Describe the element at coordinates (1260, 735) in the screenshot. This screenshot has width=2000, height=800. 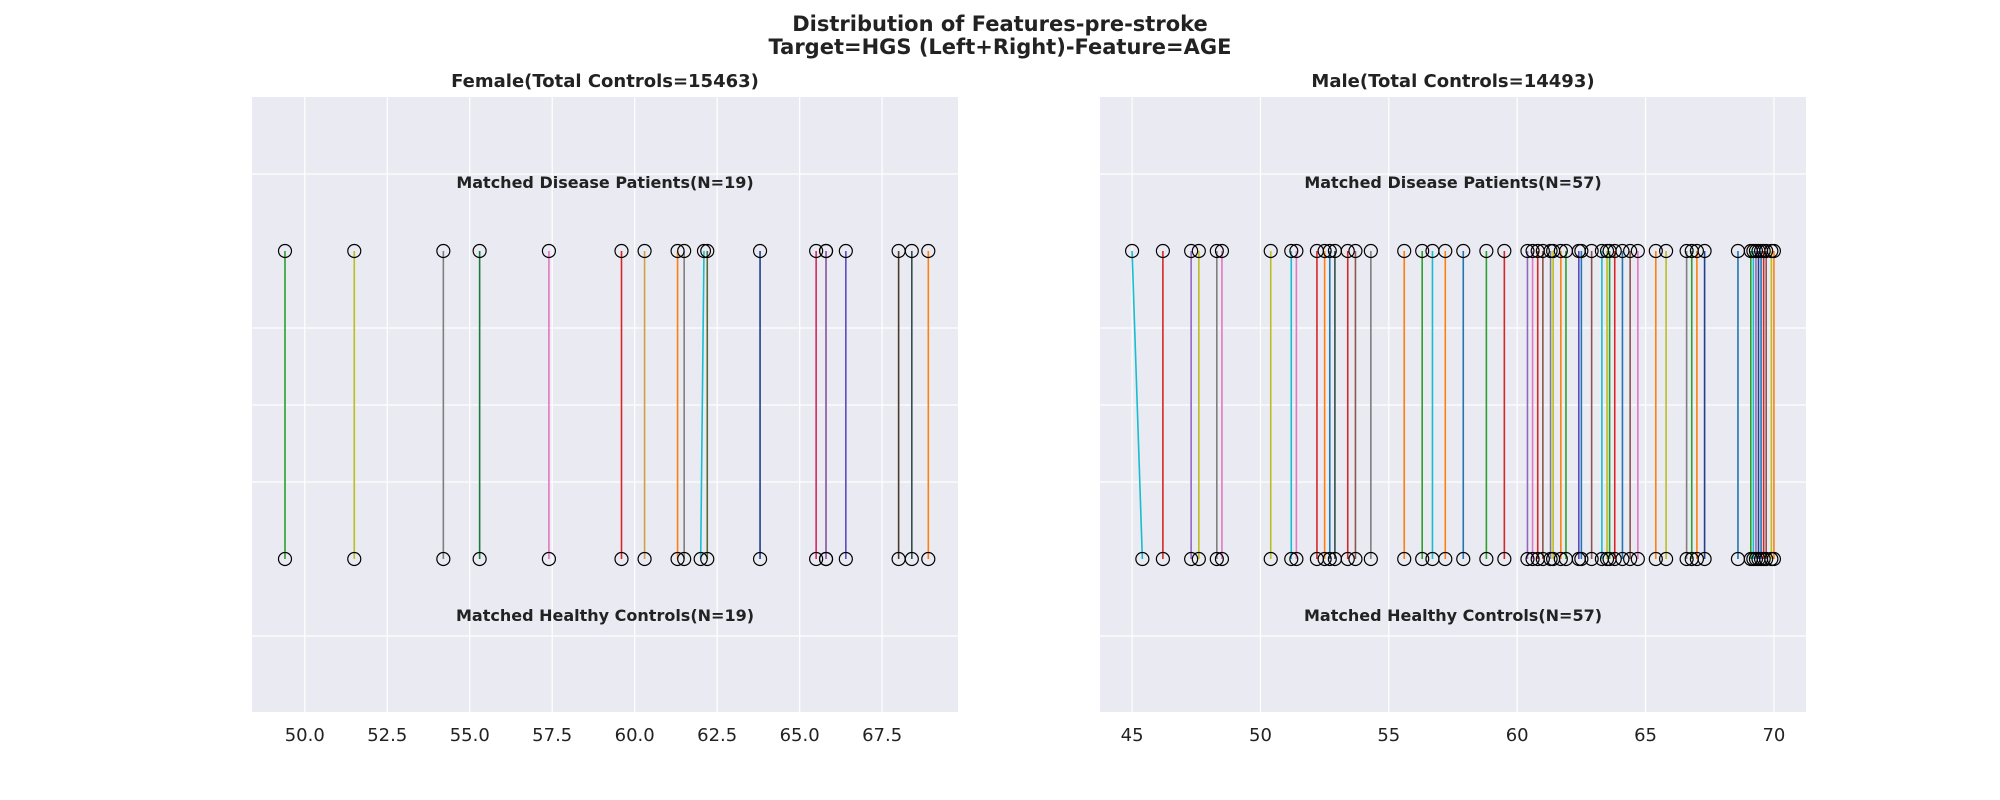
I see `x-tick-label: 50` at that location.